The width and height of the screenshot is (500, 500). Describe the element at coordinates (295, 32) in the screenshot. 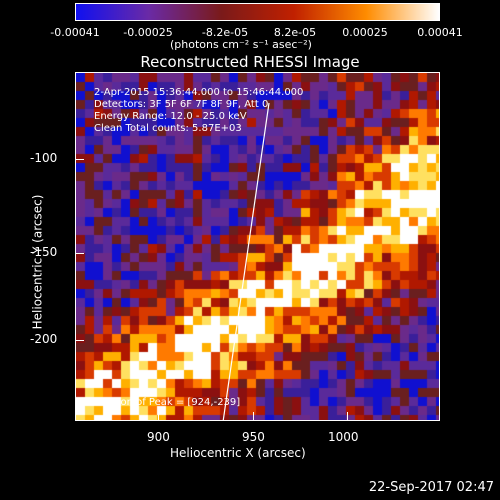

I see `colorbar-tick: 8.2e-05` at that location.